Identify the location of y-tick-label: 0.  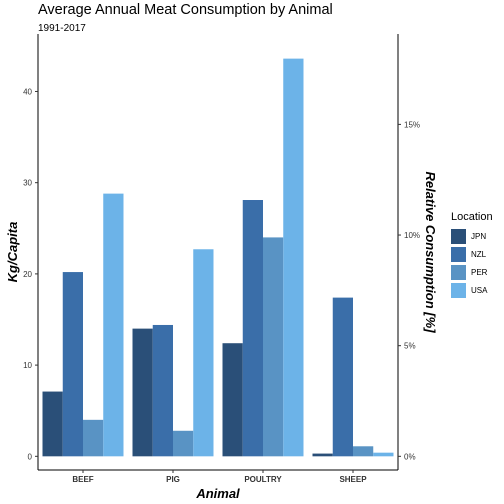
(30, 456).